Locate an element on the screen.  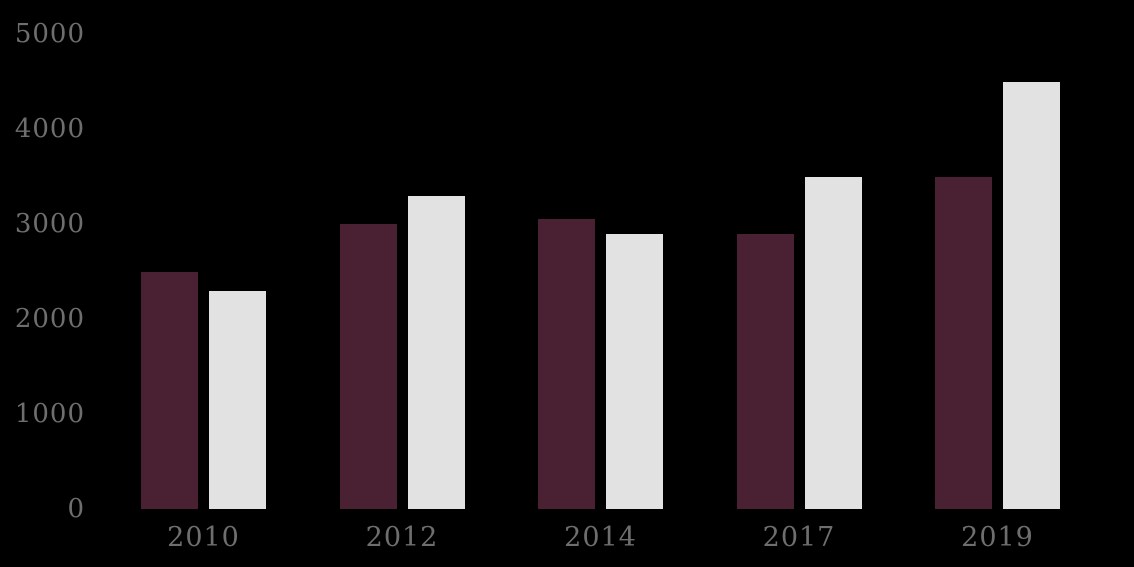
y-tick-label: 2000 is located at coordinates (49, 319).